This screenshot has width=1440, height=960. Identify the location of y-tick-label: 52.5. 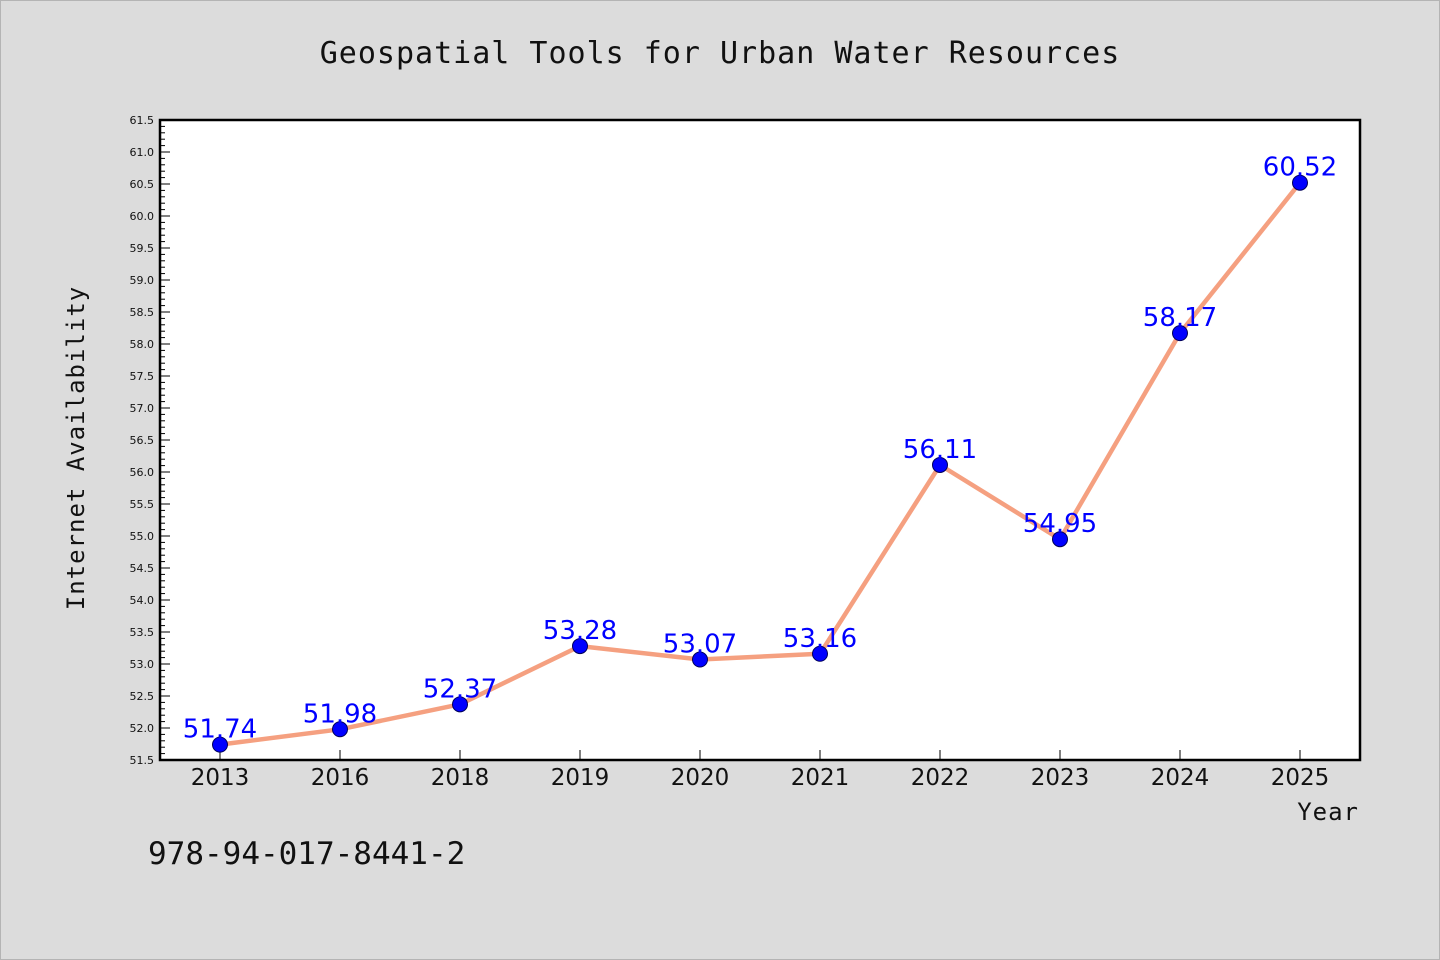
(142, 696).